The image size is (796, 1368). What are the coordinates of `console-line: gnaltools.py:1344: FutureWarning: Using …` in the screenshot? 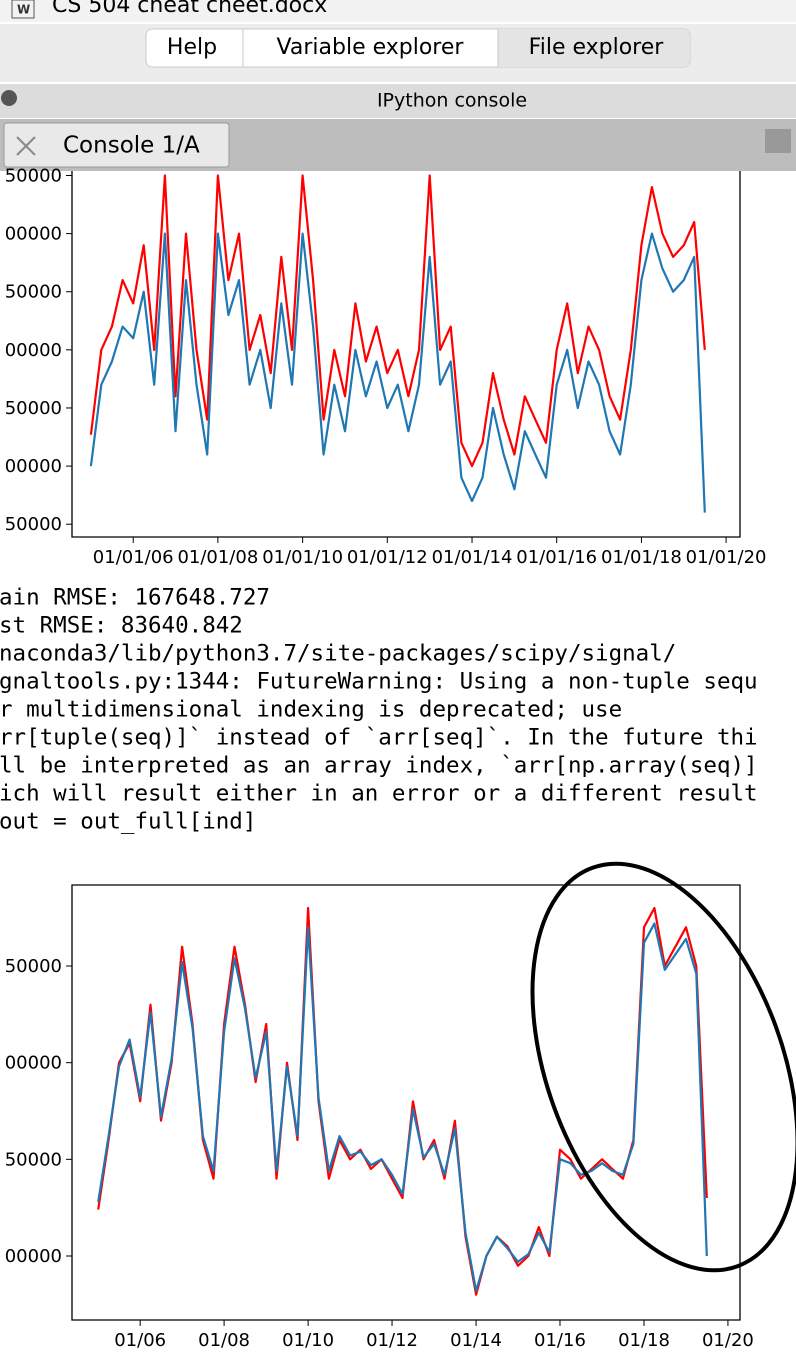 It's located at (379, 682).